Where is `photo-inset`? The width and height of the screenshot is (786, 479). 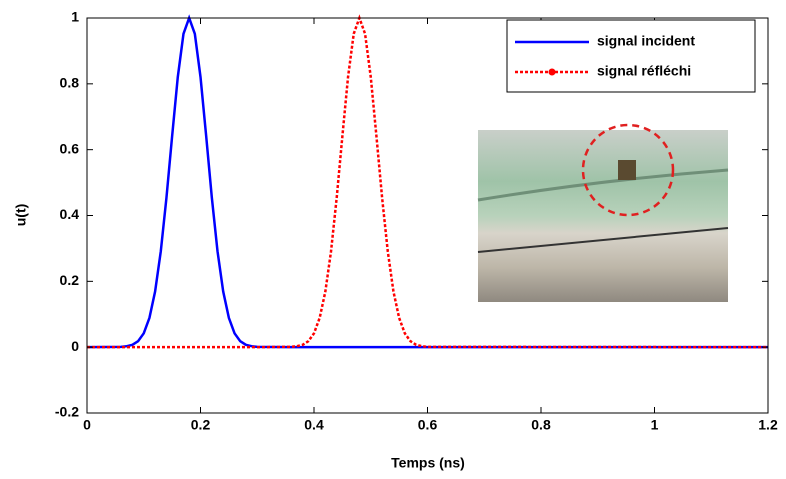
photo-inset is located at coordinates (603, 212).